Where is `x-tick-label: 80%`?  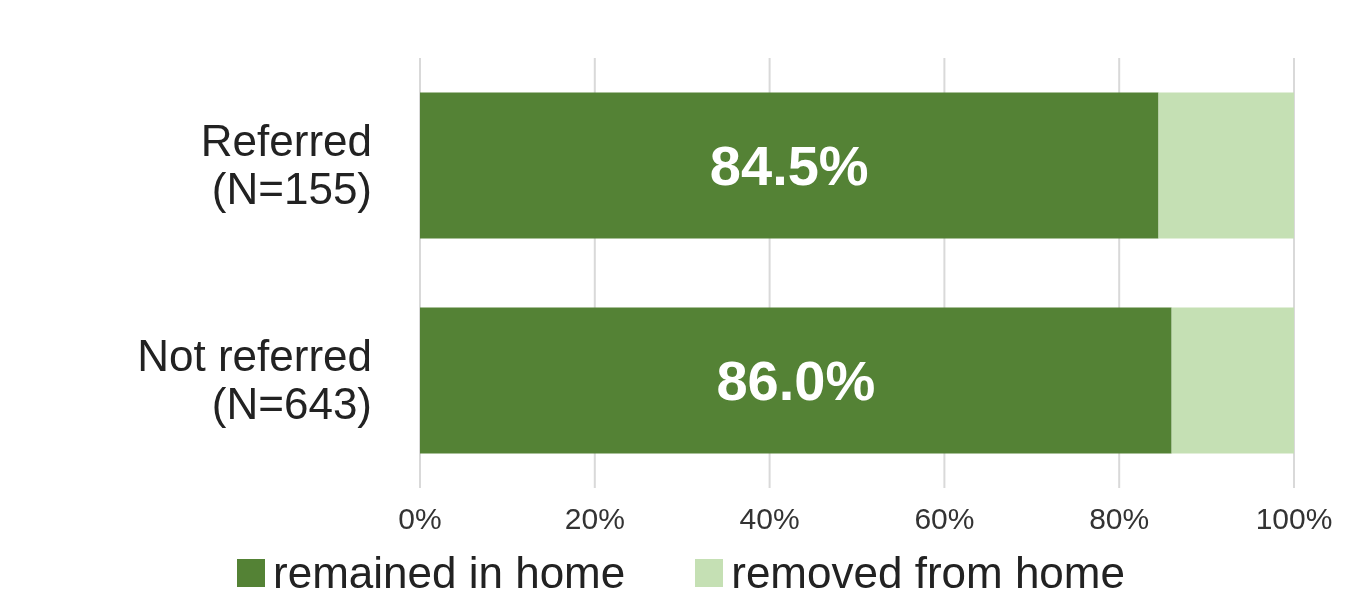
x-tick-label: 80% is located at coordinates (1119, 519).